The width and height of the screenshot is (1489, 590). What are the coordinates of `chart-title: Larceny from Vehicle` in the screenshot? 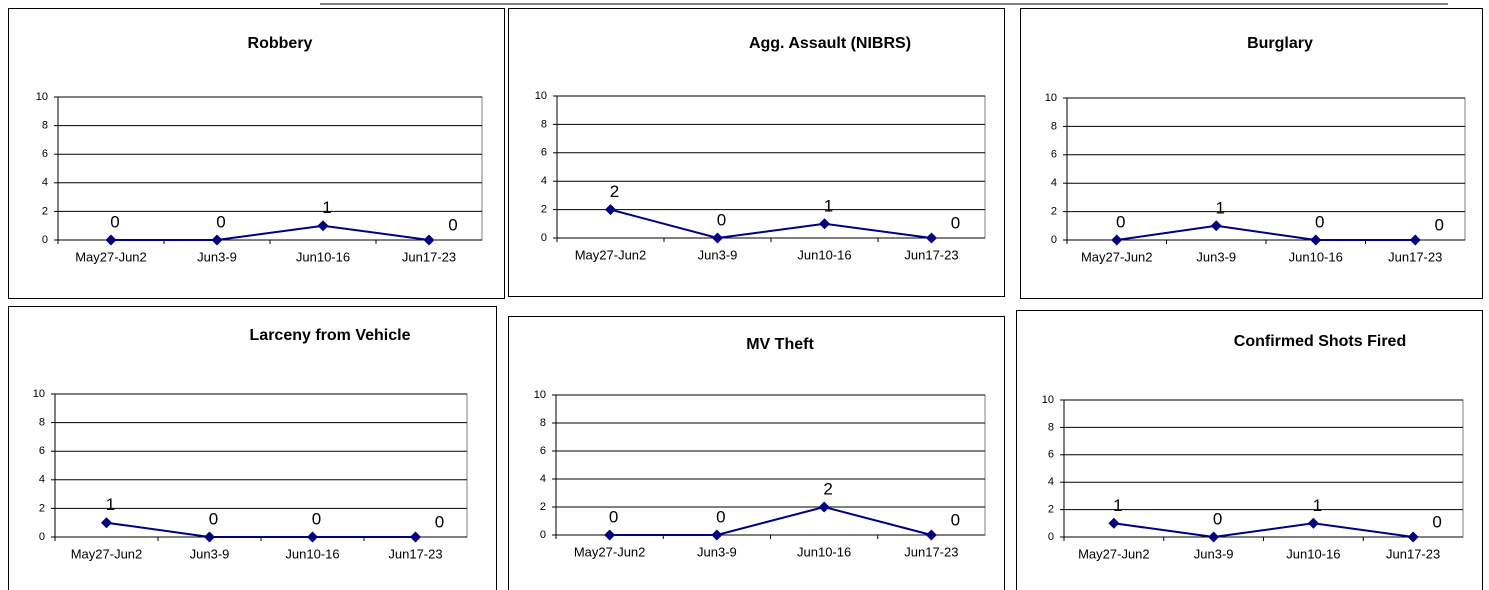 It's located at (330, 335).